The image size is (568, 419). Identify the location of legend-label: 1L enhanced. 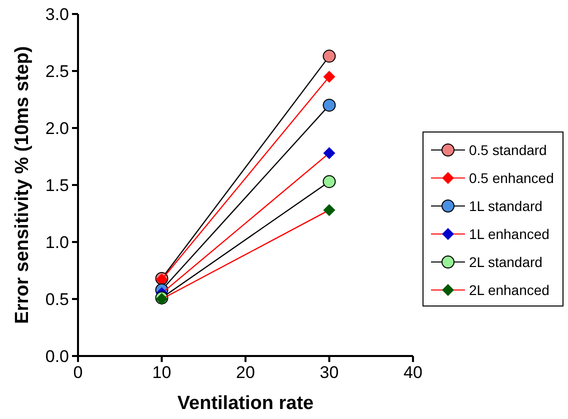
(509, 234).